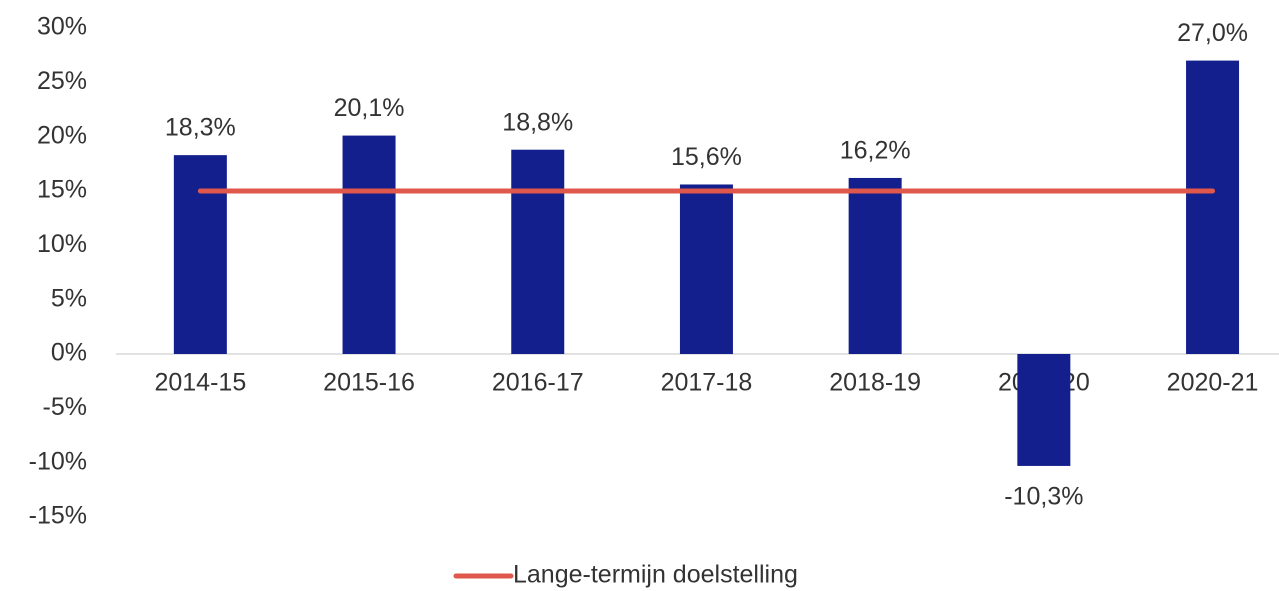 This screenshot has width=1279, height=591. What do you see at coordinates (1213, 383) in the screenshot?
I see `x-tick-label: 2020-21` at bounding box center [1213, 383].